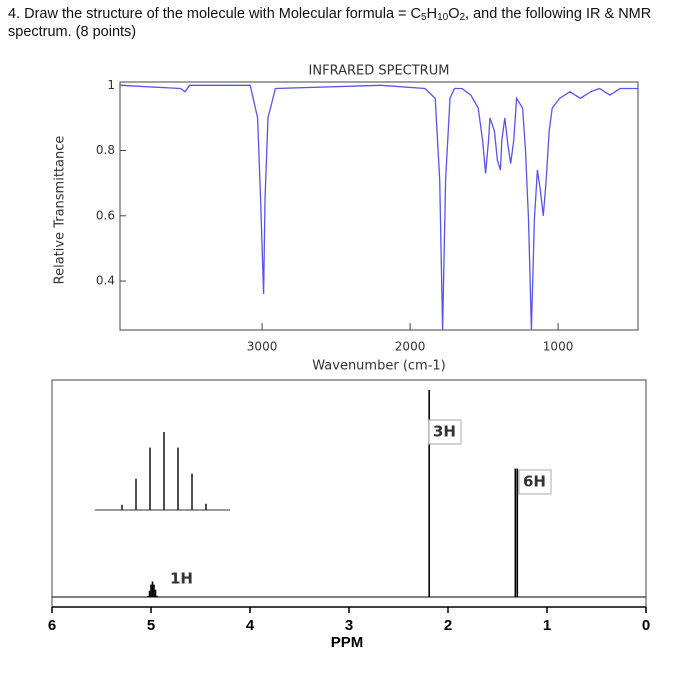 Image resolution: width=699 pixels, height=678 pixels. I want to click on x-tick-label: 1, so click(547, 625).